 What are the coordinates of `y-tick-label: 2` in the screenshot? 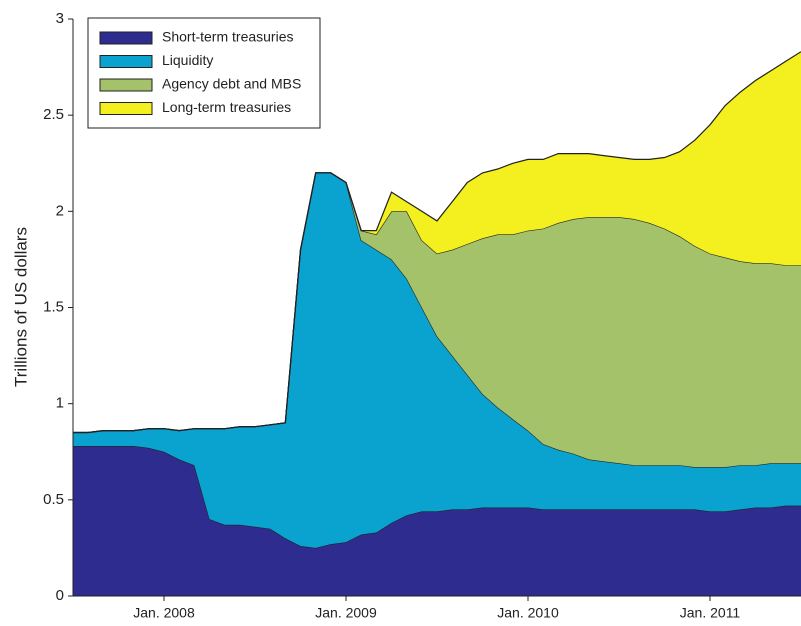 It's located at (60, 210).